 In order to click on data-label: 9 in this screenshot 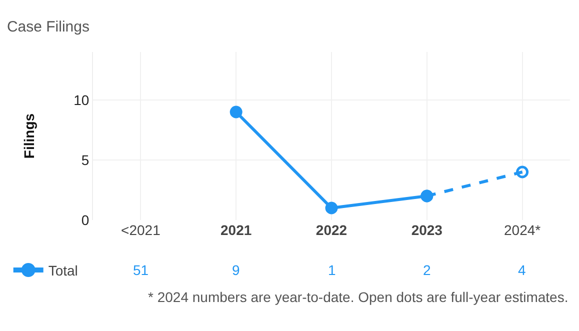, I will do `click(236, 270)`.